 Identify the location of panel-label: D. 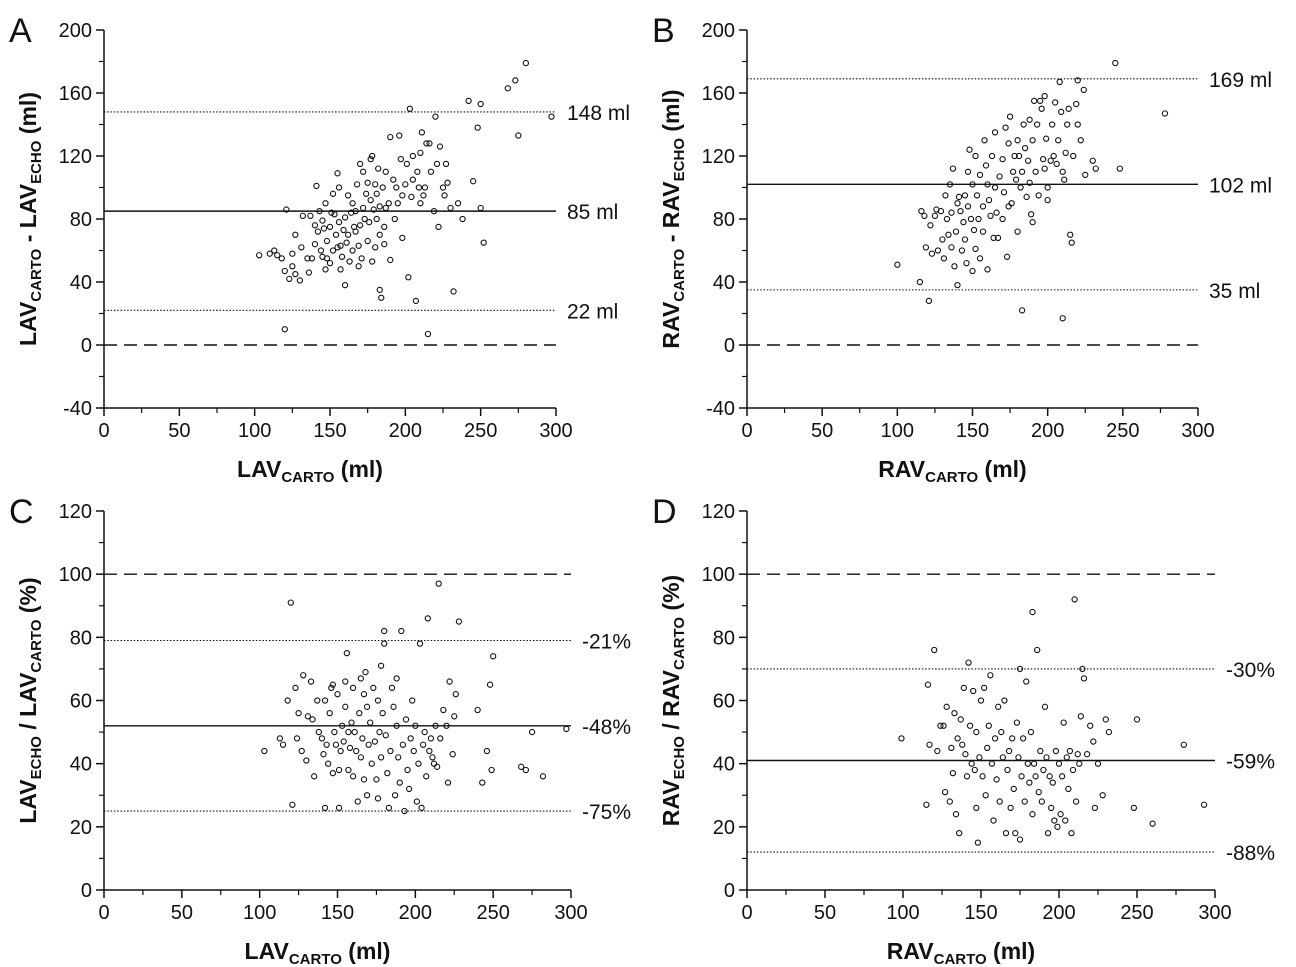
(664, 512).